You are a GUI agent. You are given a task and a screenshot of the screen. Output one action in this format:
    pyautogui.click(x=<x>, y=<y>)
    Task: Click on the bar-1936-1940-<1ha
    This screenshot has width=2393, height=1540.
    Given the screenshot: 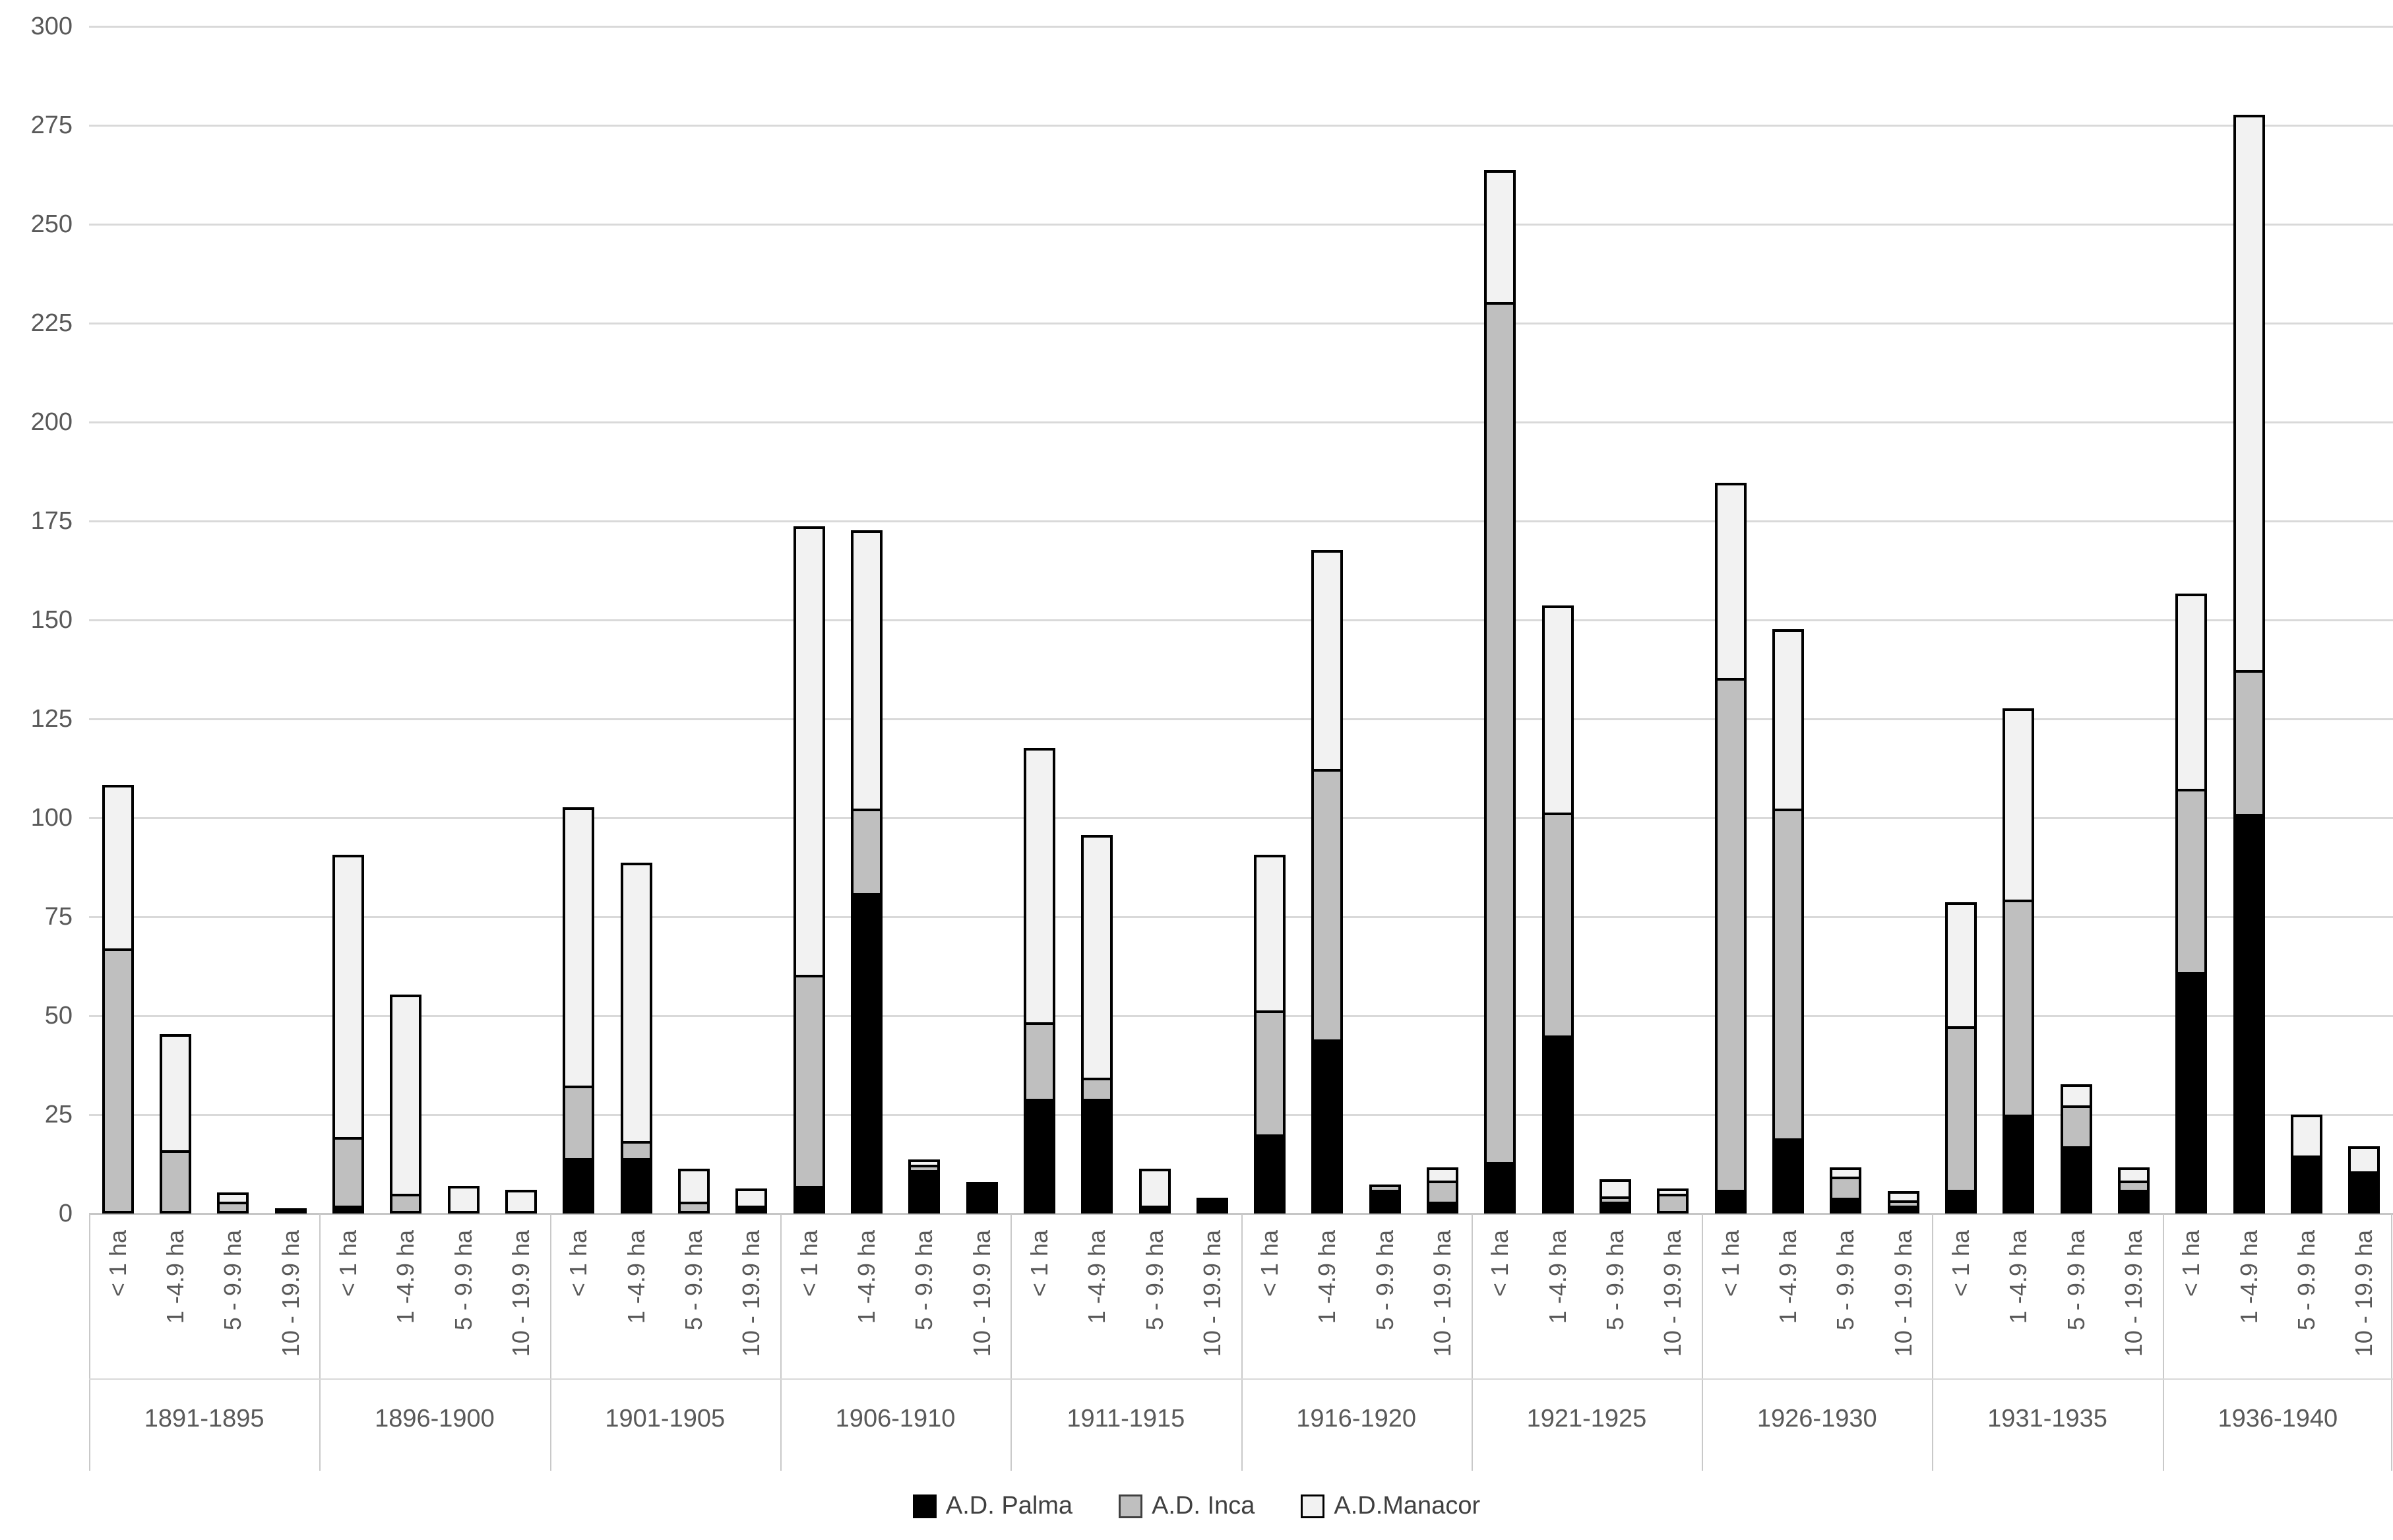 What is the action you would take?
    pyautogui.click(x=2191, y=901)
    